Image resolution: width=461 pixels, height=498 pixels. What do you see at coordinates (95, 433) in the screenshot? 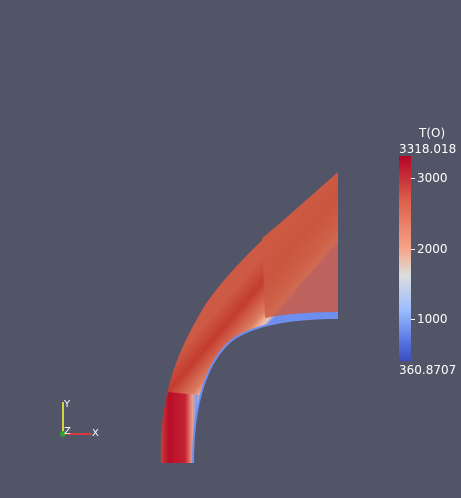
I see `axis-x-label: X` at bounding box center [95, 433].